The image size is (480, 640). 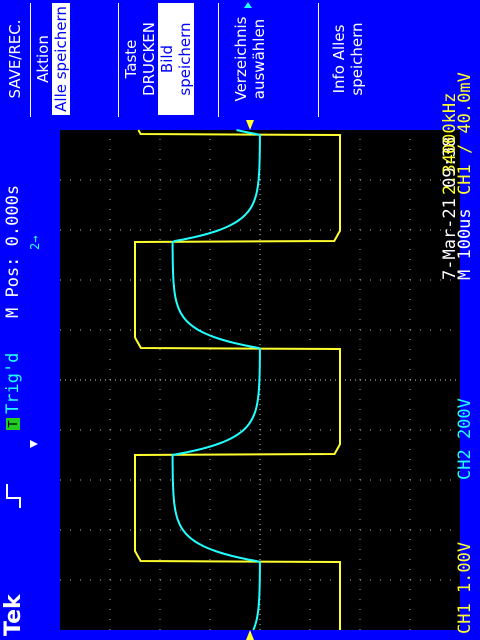 I want to click on menu-info-label: Info Alles speichern, so click(x=348, y=59).